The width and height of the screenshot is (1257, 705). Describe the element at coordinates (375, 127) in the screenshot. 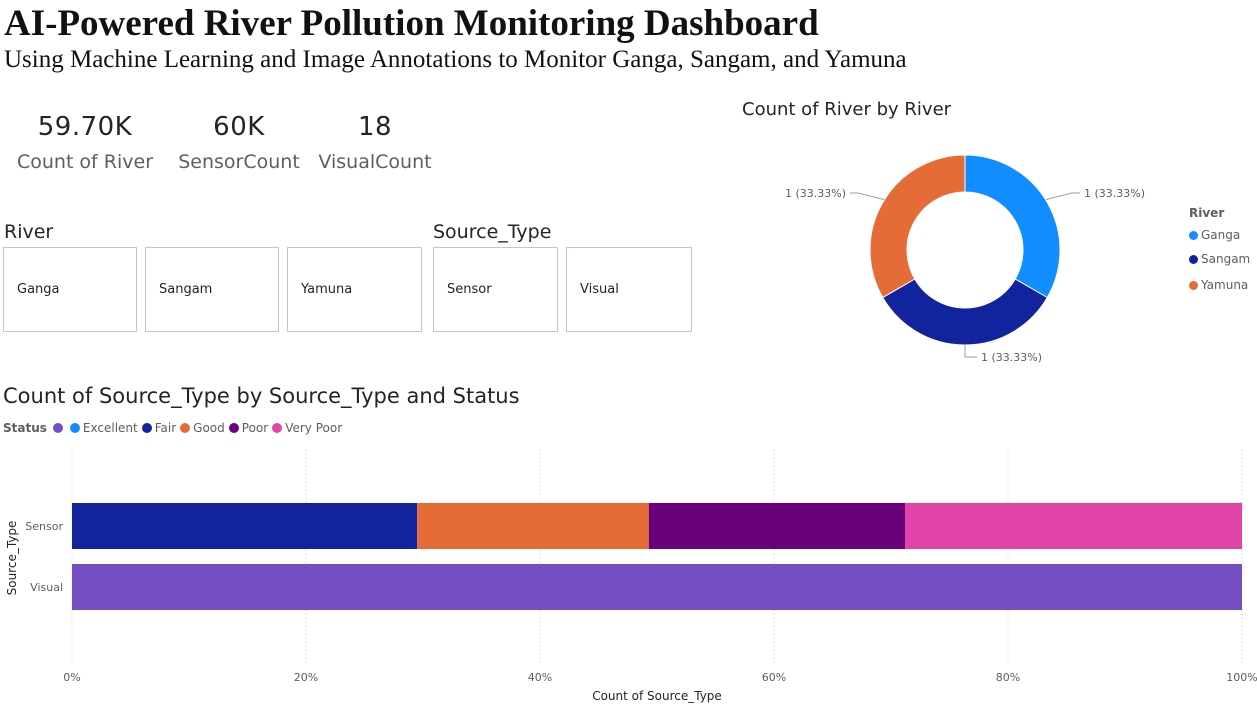

I see `kpi-value: 18` at that location.